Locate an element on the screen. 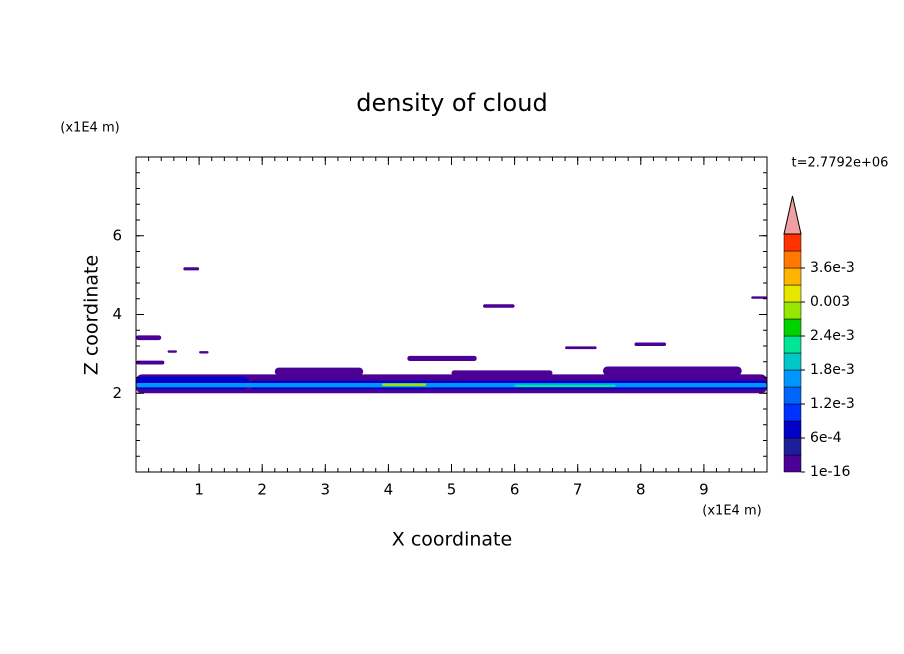 This screenshot has width=904, height=654. y-unit: (x1E4 m) is located at coordinates (89, 128).